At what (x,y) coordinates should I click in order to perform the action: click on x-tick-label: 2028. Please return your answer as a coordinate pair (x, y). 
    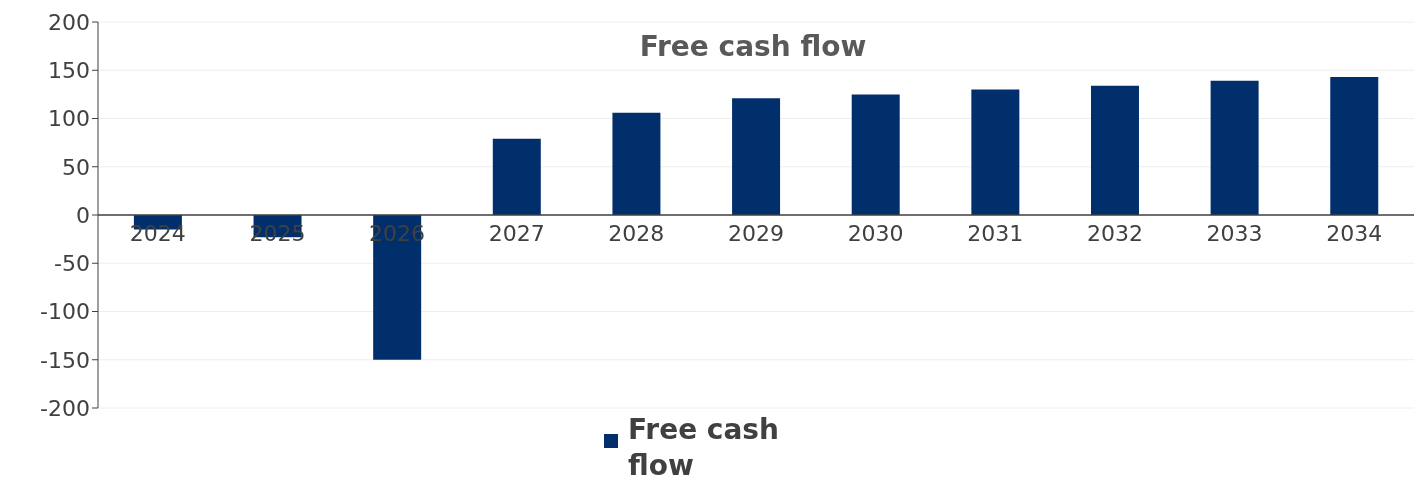
    Looking at the image, I should click on (636, 233).